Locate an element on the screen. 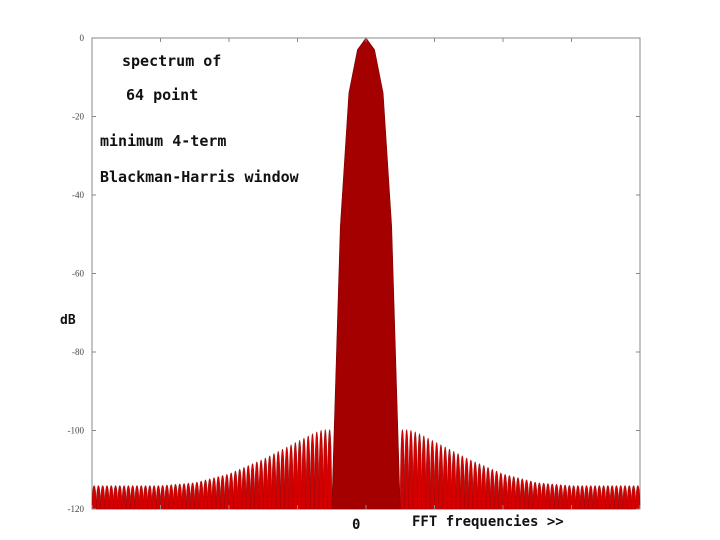  x-tick-label-0: 0 is located at coordinates (356, 525).